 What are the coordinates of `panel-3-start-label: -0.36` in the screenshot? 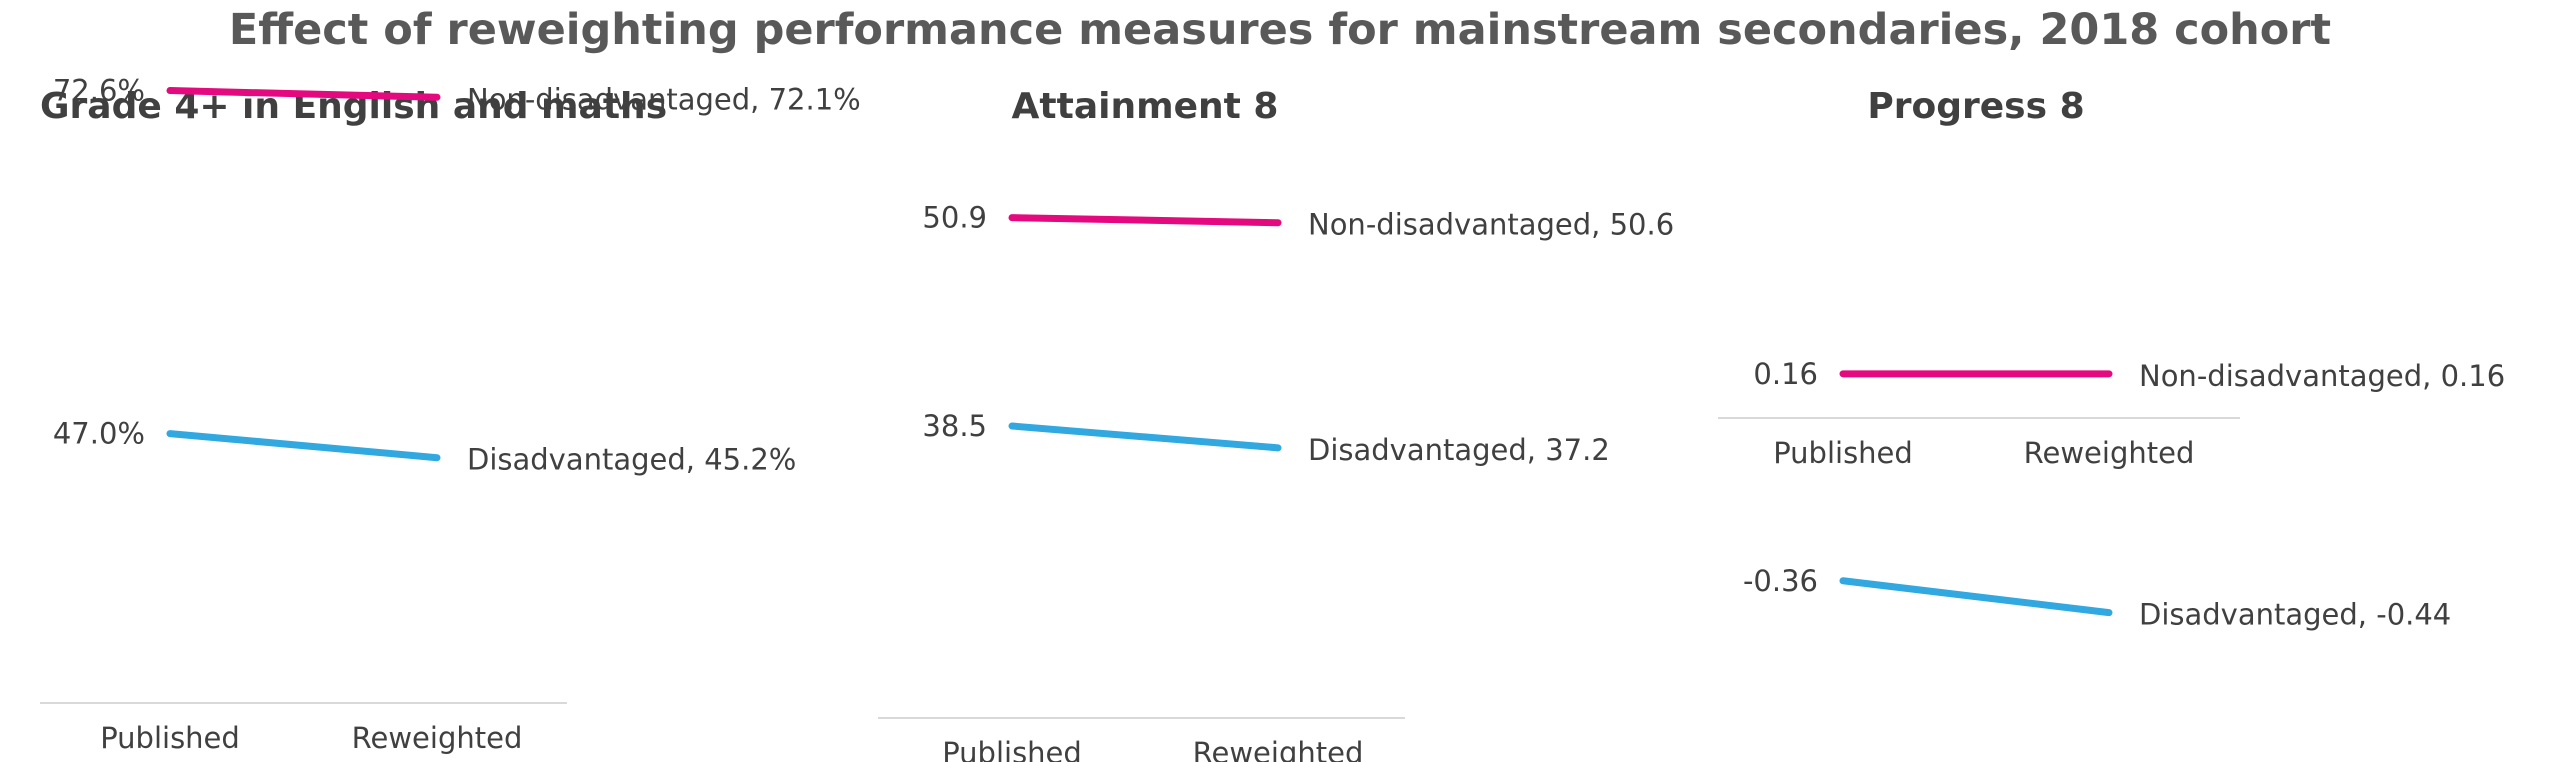 It's located at (1780, 581).